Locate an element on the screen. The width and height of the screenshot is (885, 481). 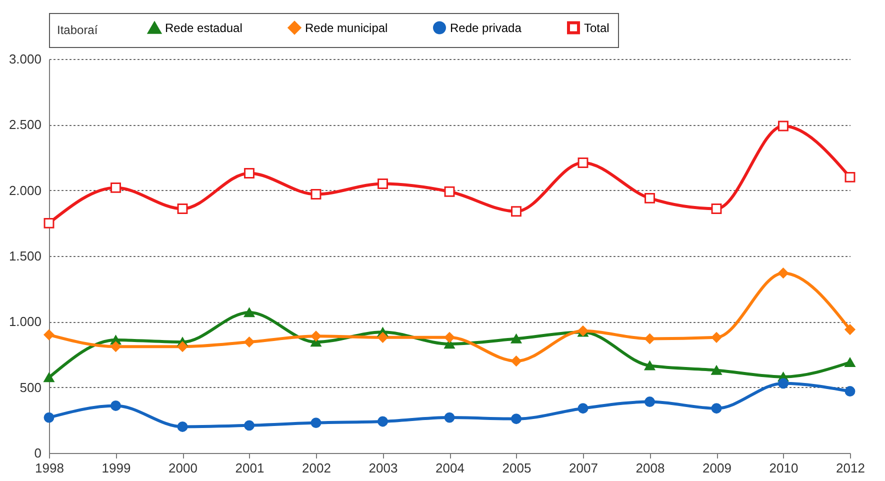
legend-label: Rede municipal is located at coordinates (346, 27).